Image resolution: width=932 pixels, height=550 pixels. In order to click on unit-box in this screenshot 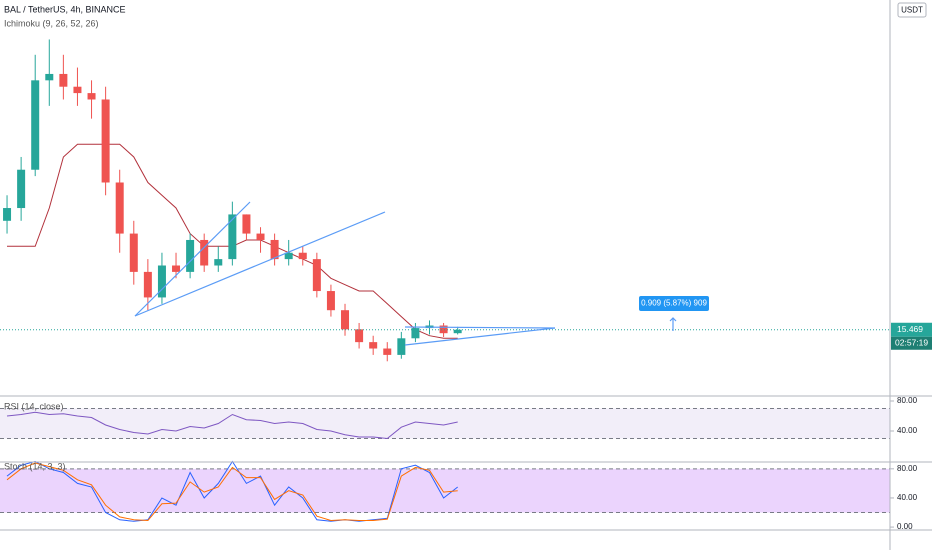, I will do `click(912, 10)`.